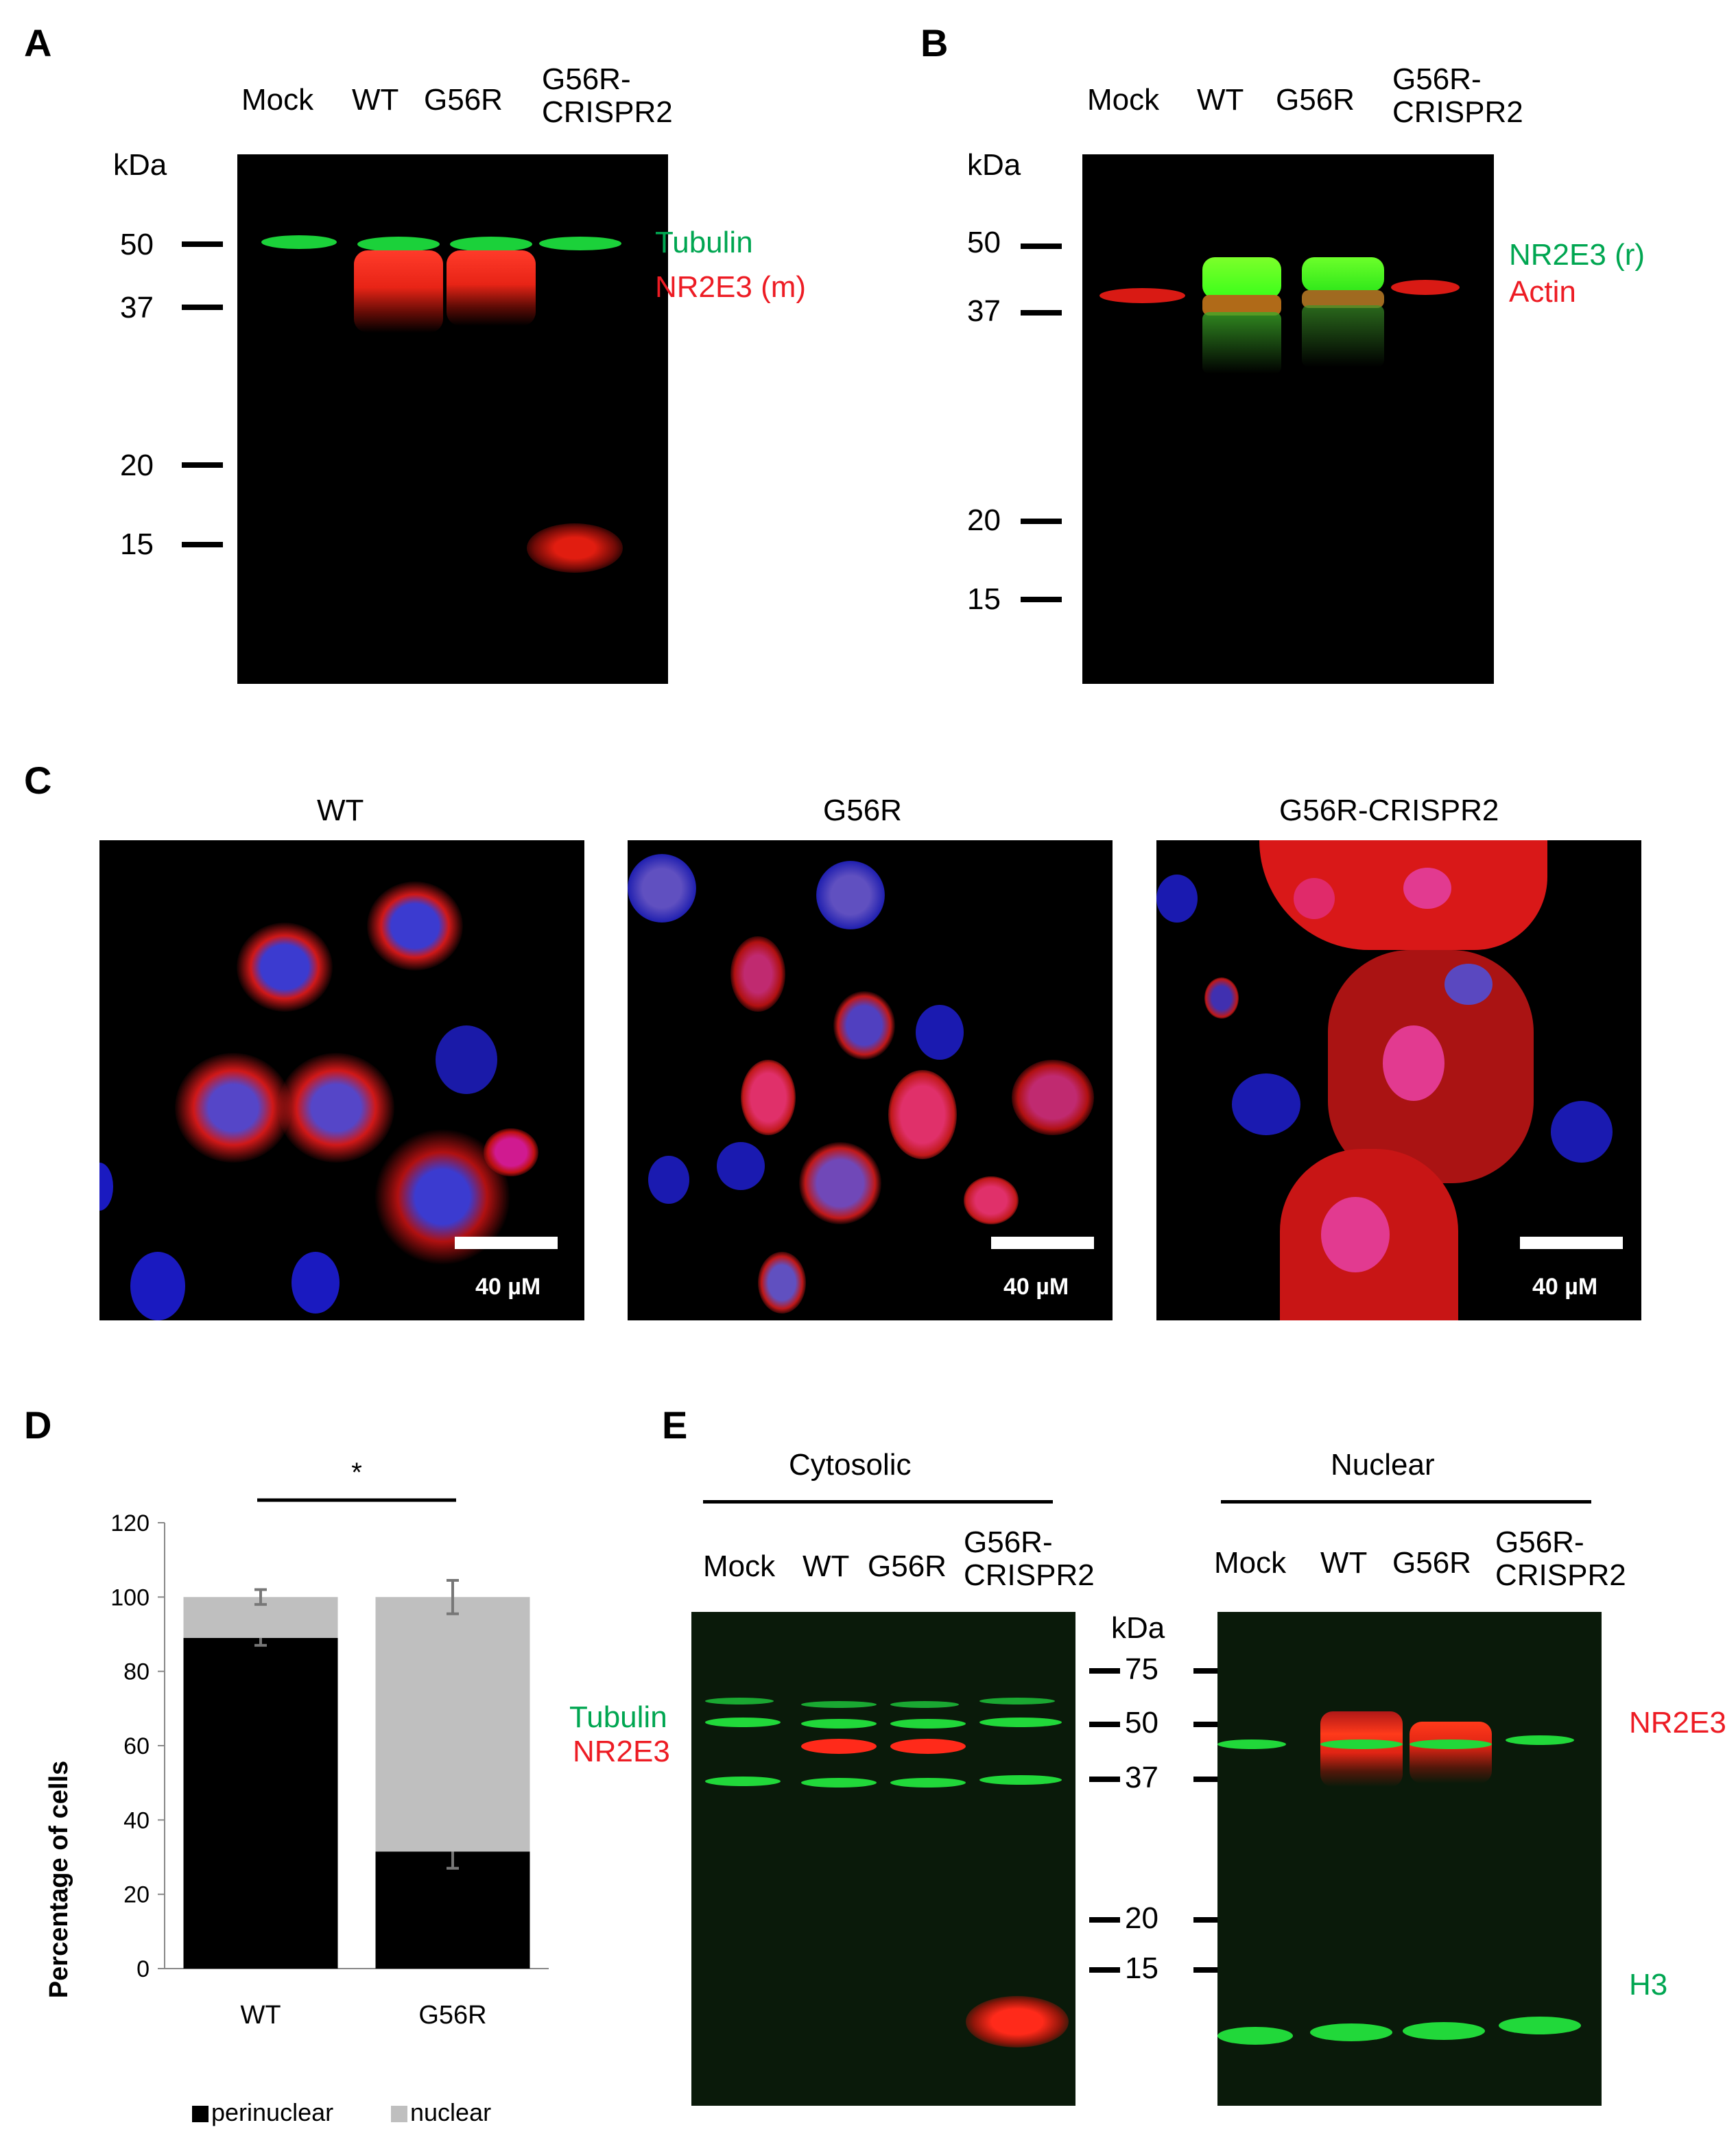  I want to click on panel-label-e: E, so click(675, 1425).